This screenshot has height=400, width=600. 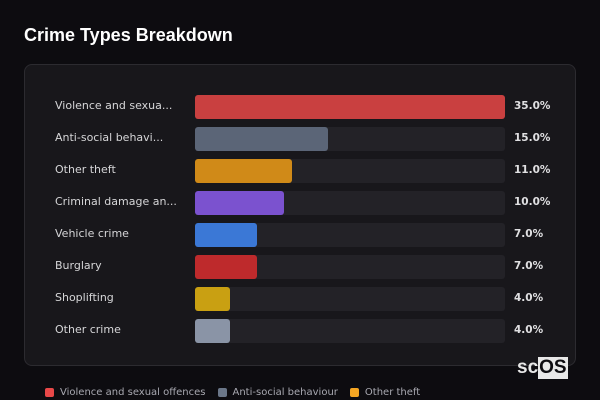 I want to click on category-label: Burglary, so click(x=78, y=265).